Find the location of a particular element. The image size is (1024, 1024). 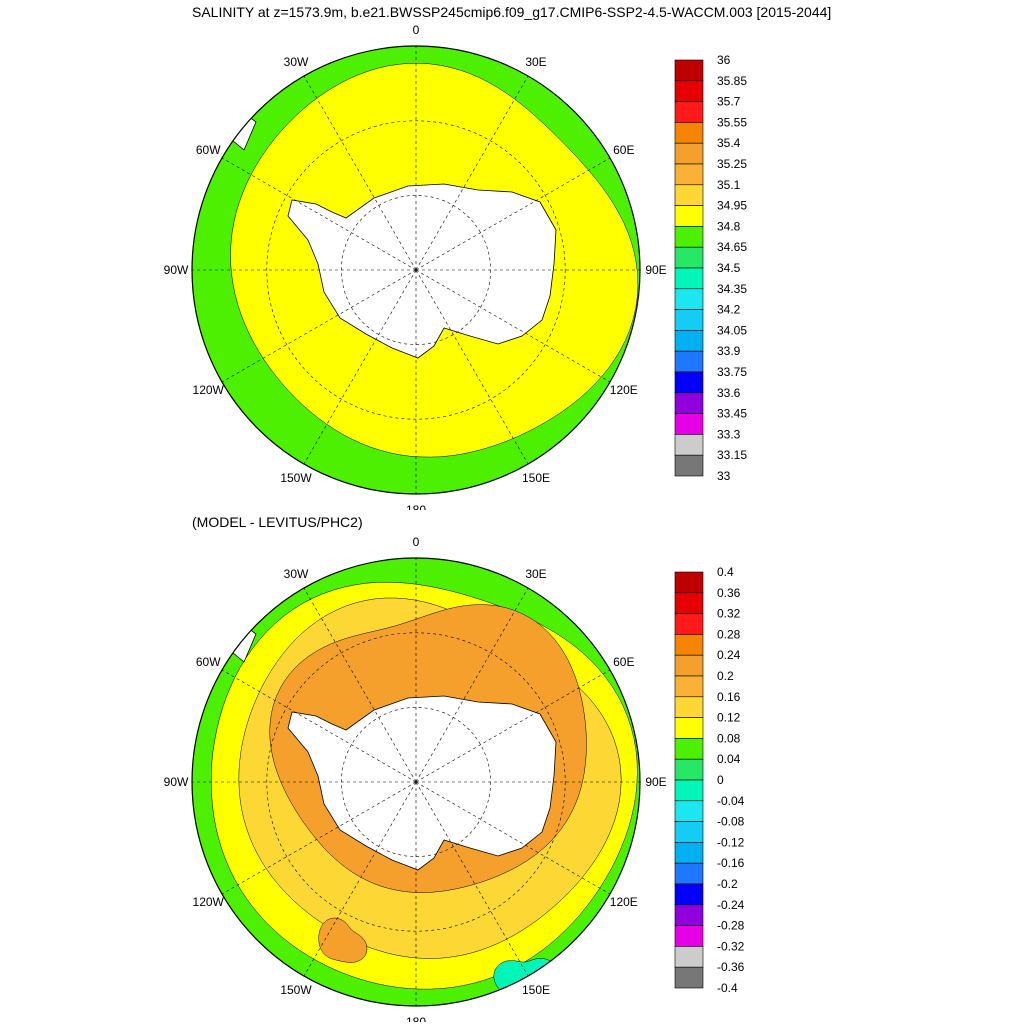

colorbar-tick-label: 34.35 is located at coordinates (732, 289).